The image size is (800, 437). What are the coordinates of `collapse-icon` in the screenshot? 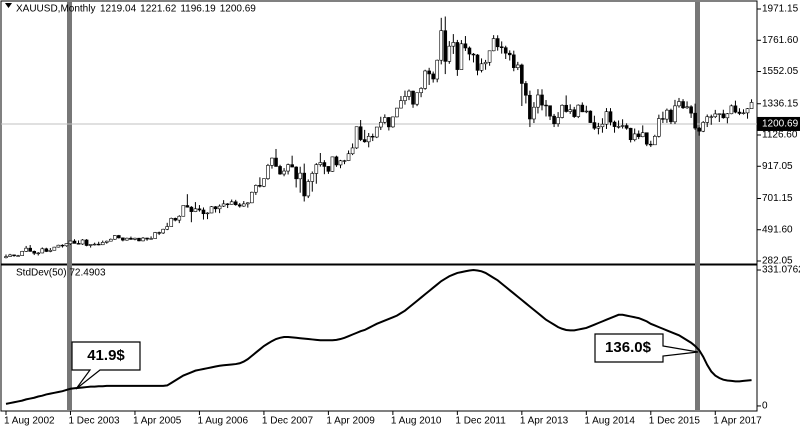 It's located at (8, 5).